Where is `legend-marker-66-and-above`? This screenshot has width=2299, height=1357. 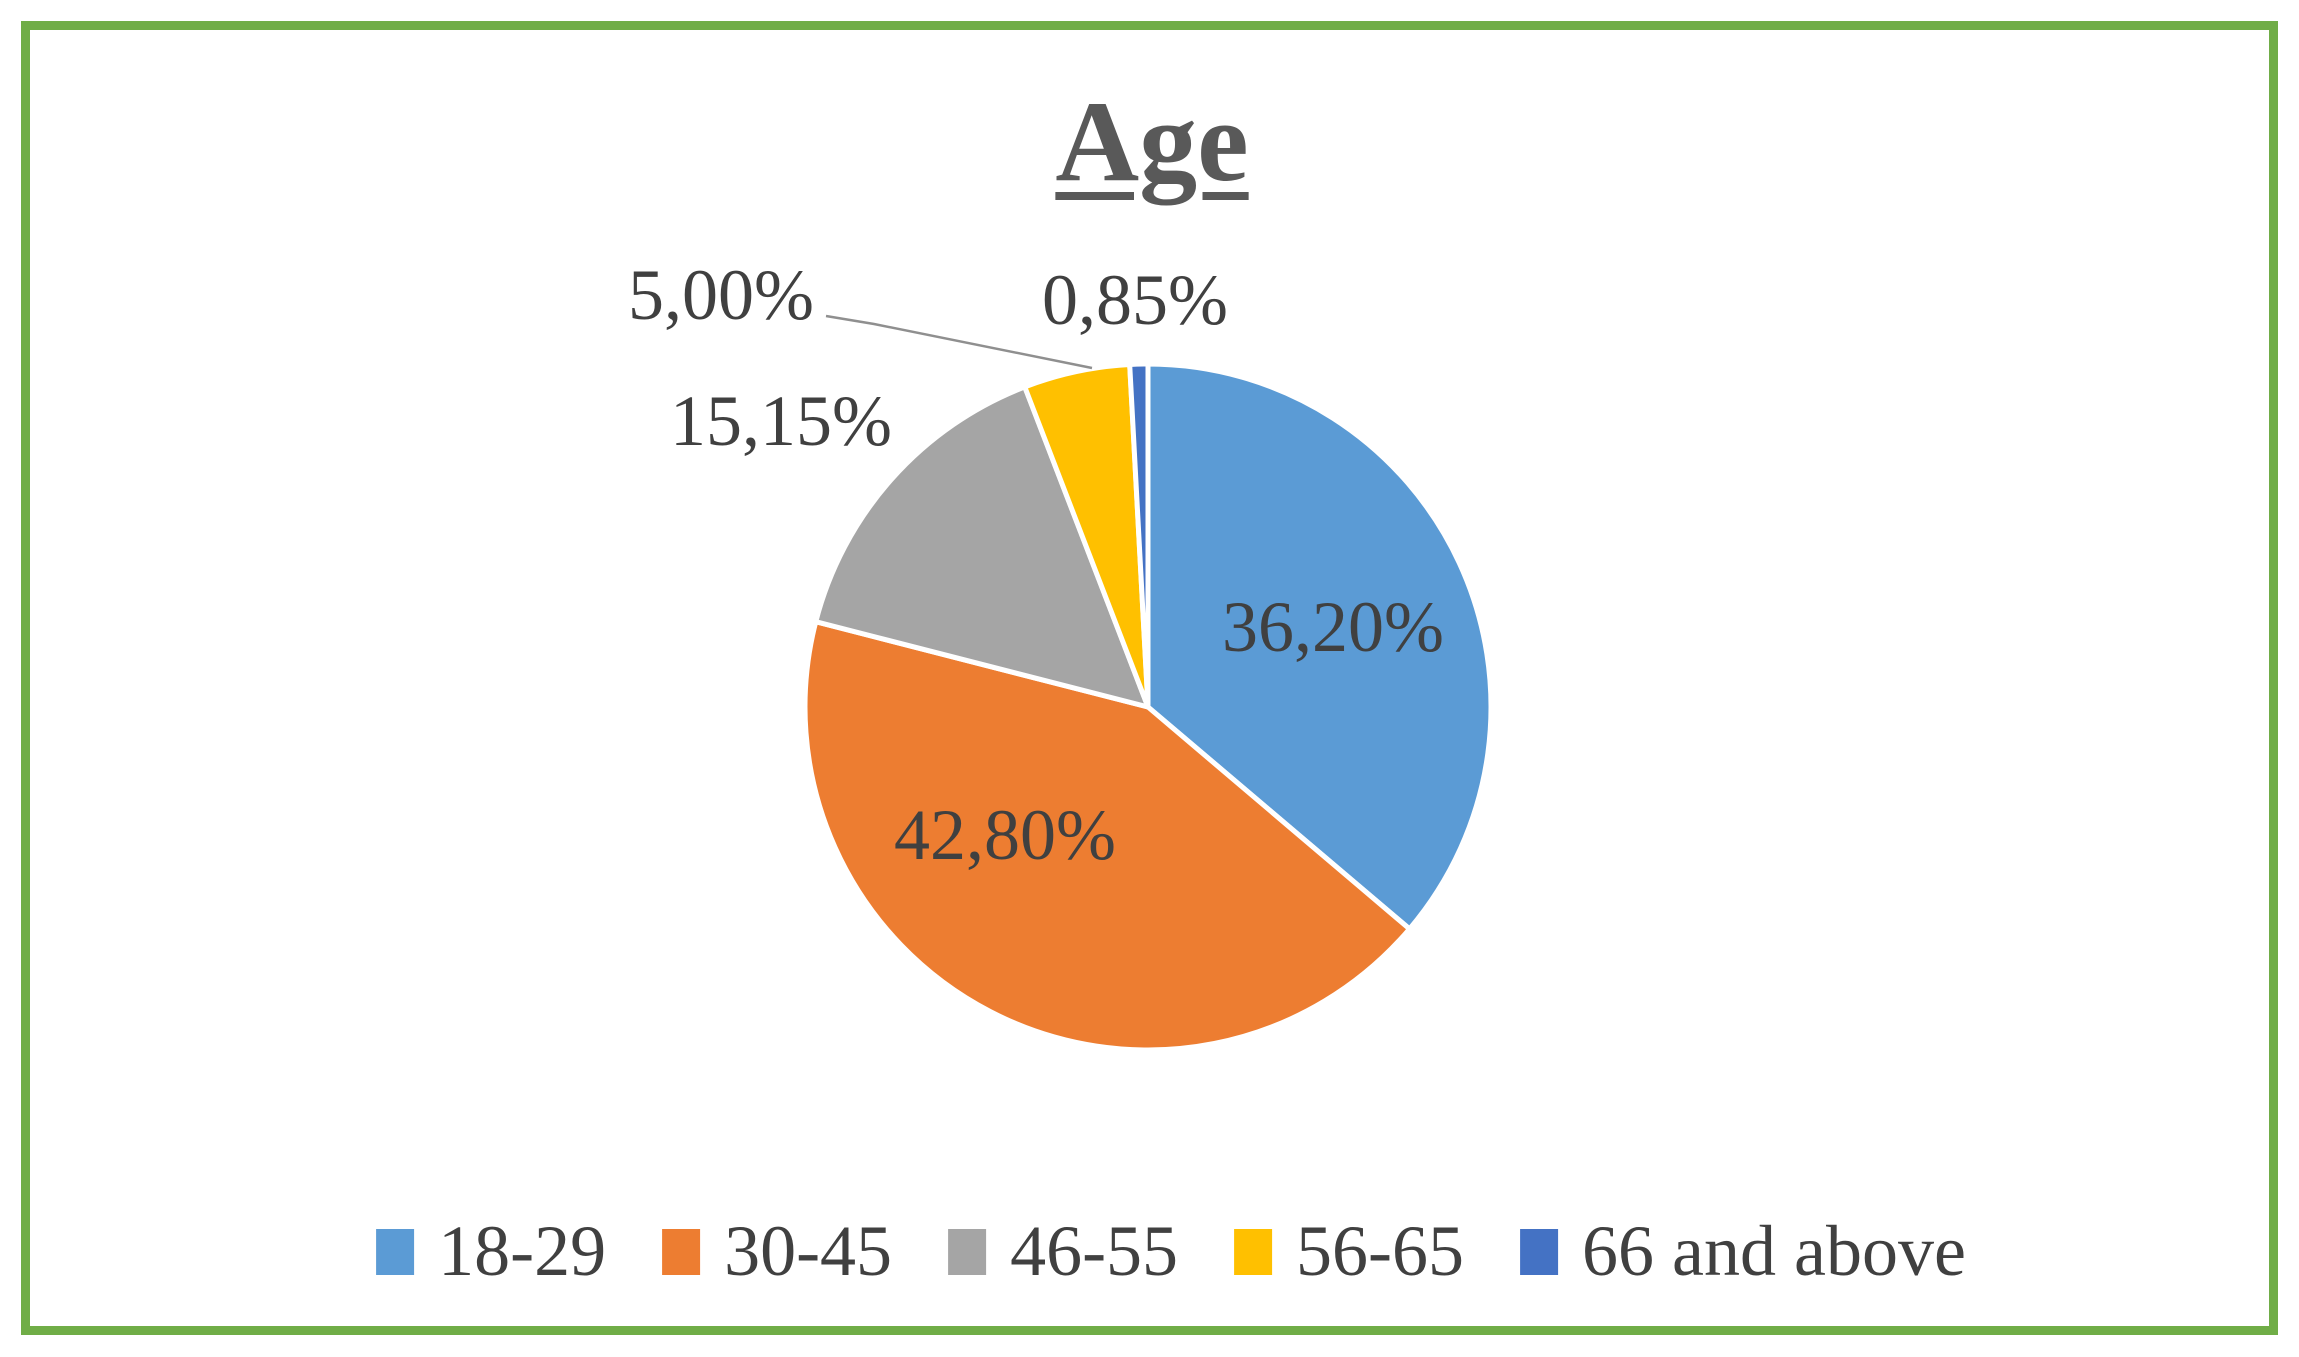
legend-marker-66-and-above is located at coordinates (1539, 1251).